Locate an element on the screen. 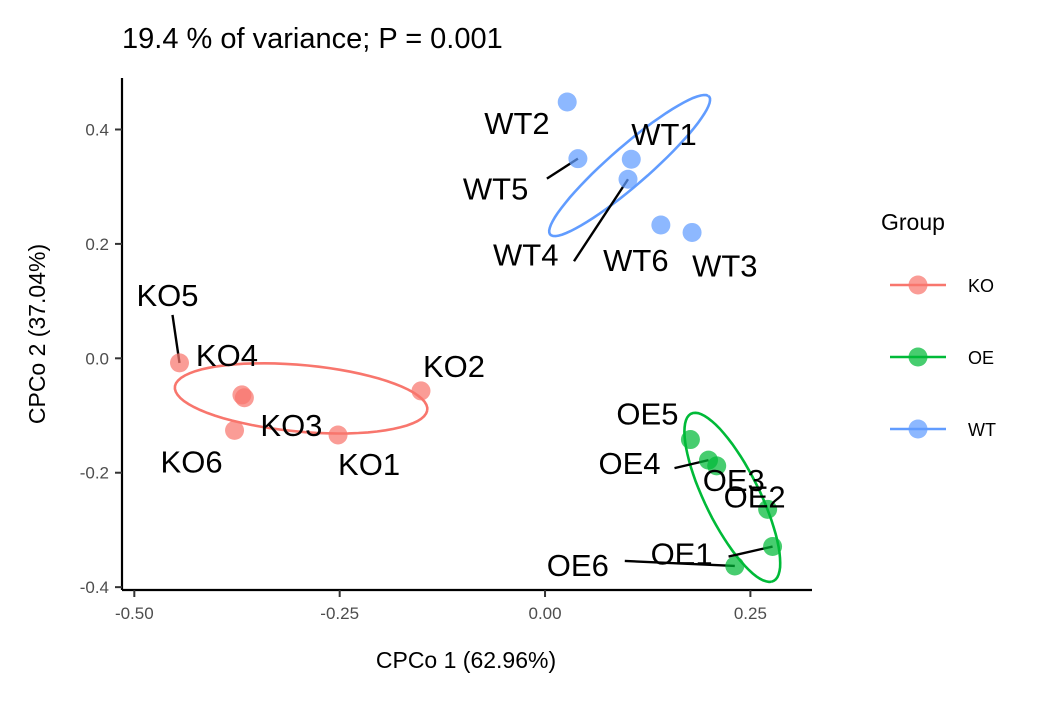 Image resolution: width=1051 pixels, height=701 pixels. x-tick-label: 0.00 is located at coordinates (544, 613).